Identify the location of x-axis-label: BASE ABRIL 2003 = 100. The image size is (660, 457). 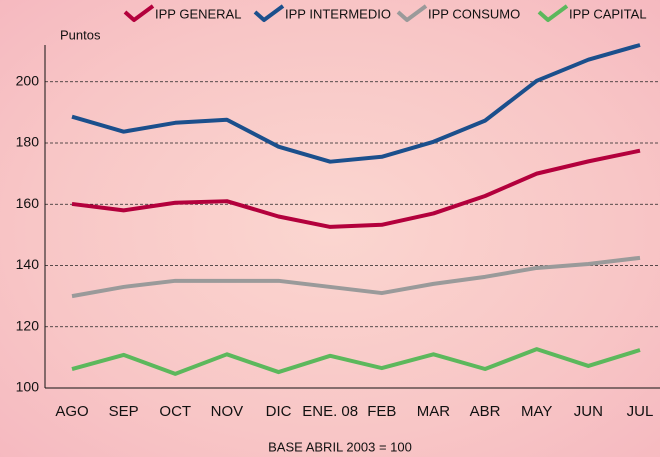
(340, 446).